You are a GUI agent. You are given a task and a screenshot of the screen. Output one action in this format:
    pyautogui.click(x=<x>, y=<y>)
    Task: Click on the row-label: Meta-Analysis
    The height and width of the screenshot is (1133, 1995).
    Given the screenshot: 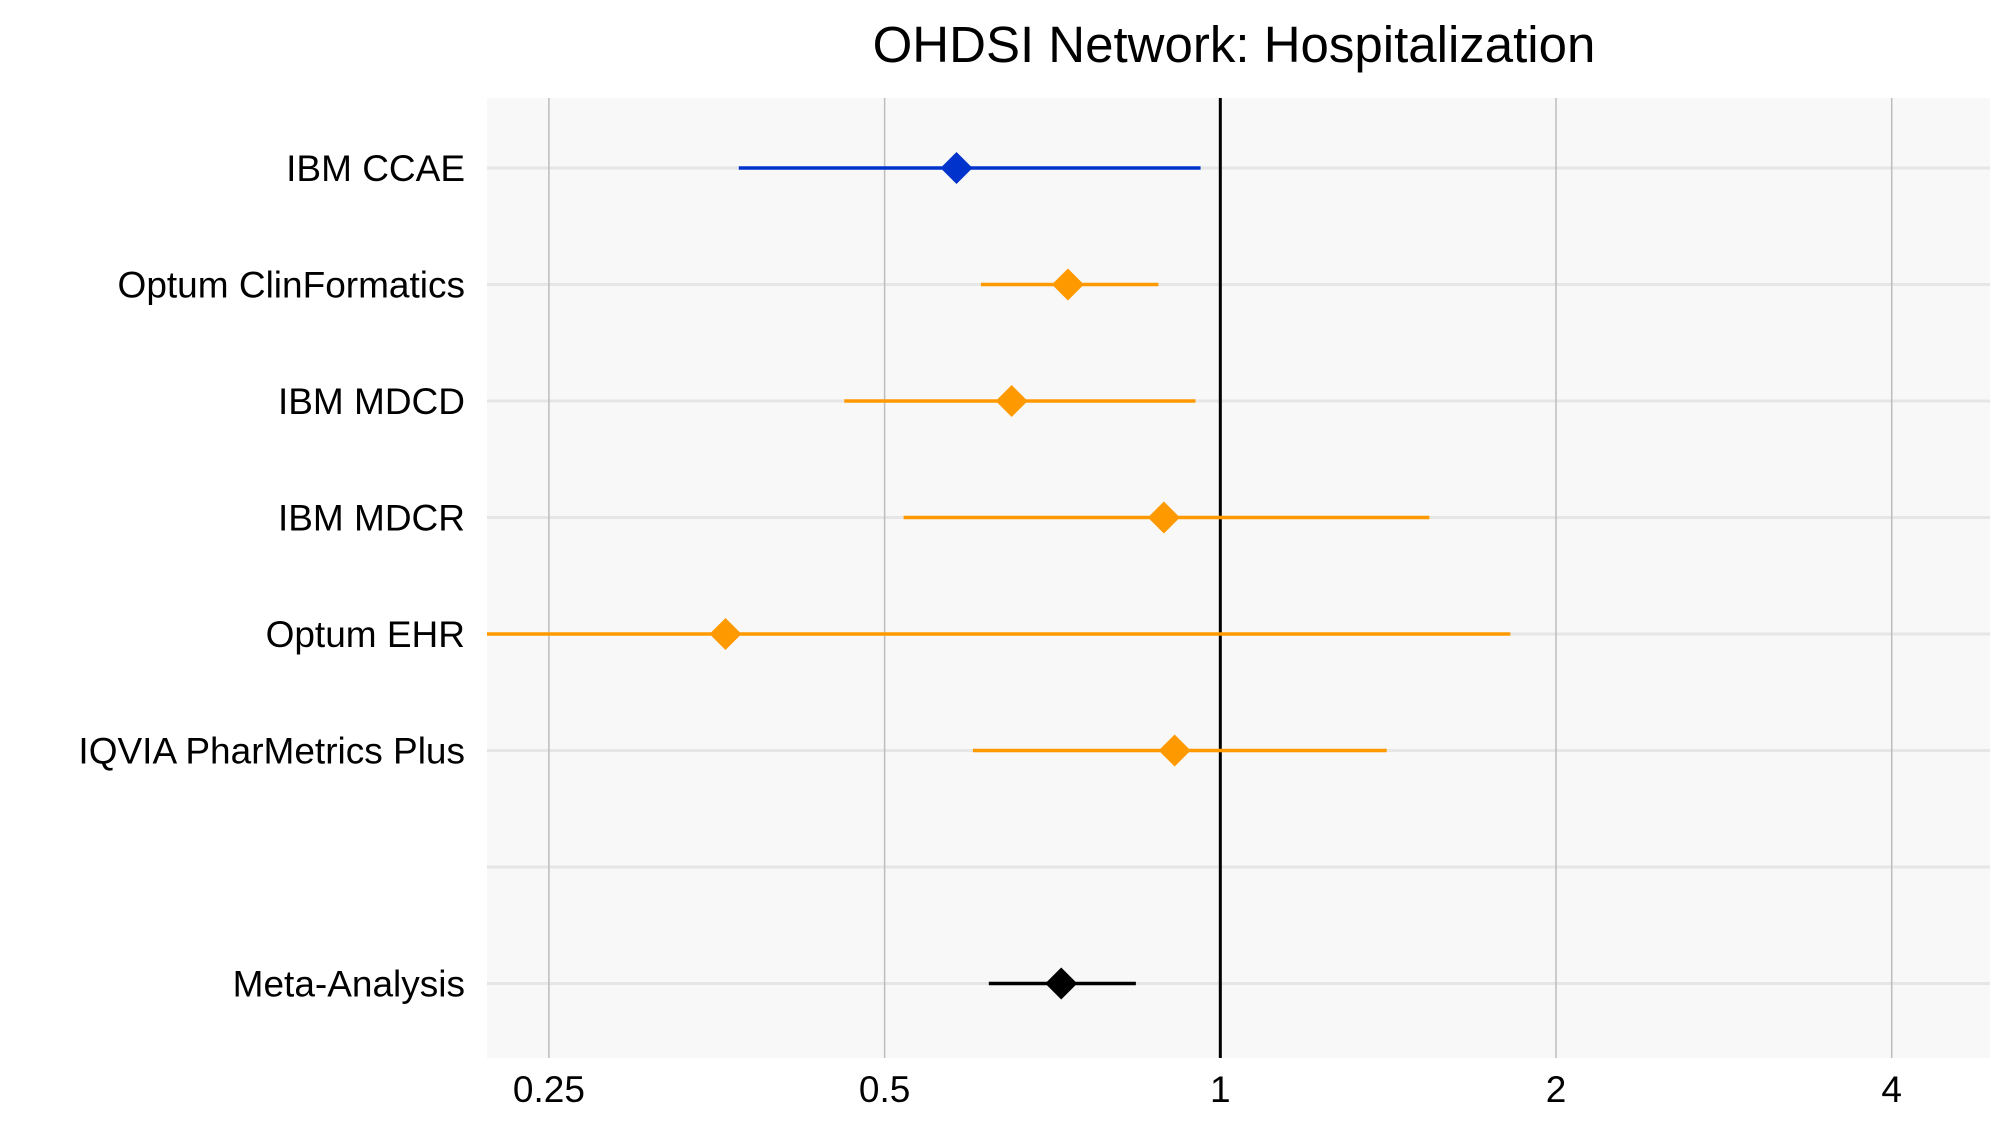 What is the action you would take?
    pyautogui.click(x=349, y=984)
    